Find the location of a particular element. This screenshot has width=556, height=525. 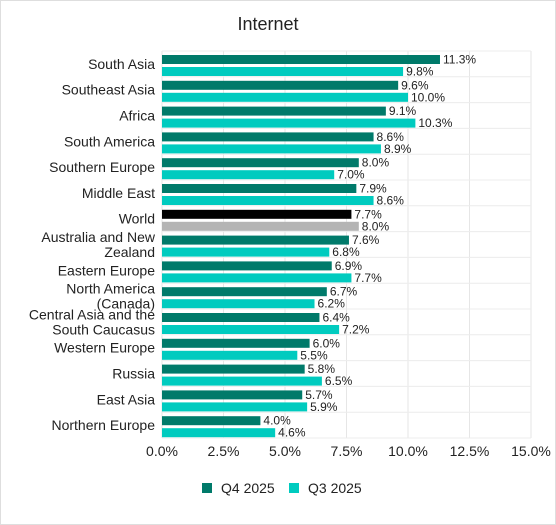

category-label: South Caucasus is located at coordinates (103, 329).